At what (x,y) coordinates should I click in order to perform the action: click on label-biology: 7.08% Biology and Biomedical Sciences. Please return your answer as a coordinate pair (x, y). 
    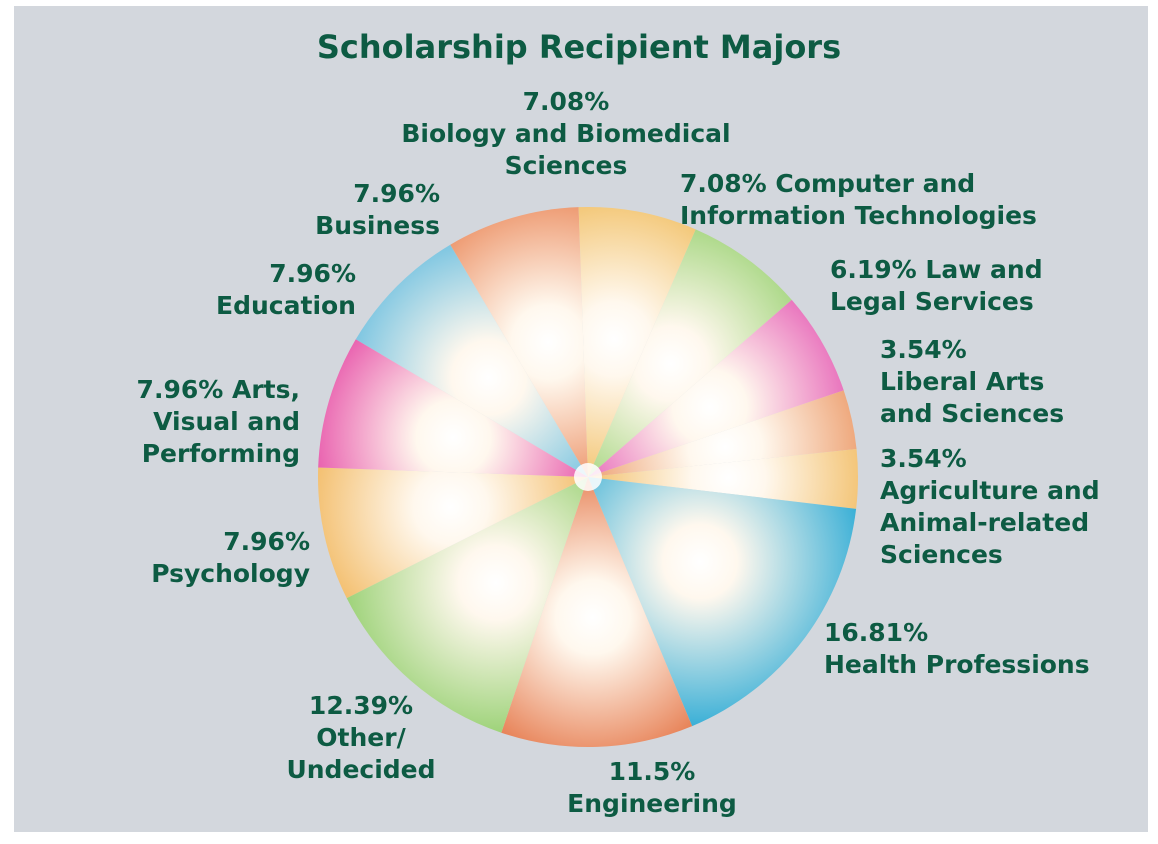
    Looking at the image, I should click on (566, 133).